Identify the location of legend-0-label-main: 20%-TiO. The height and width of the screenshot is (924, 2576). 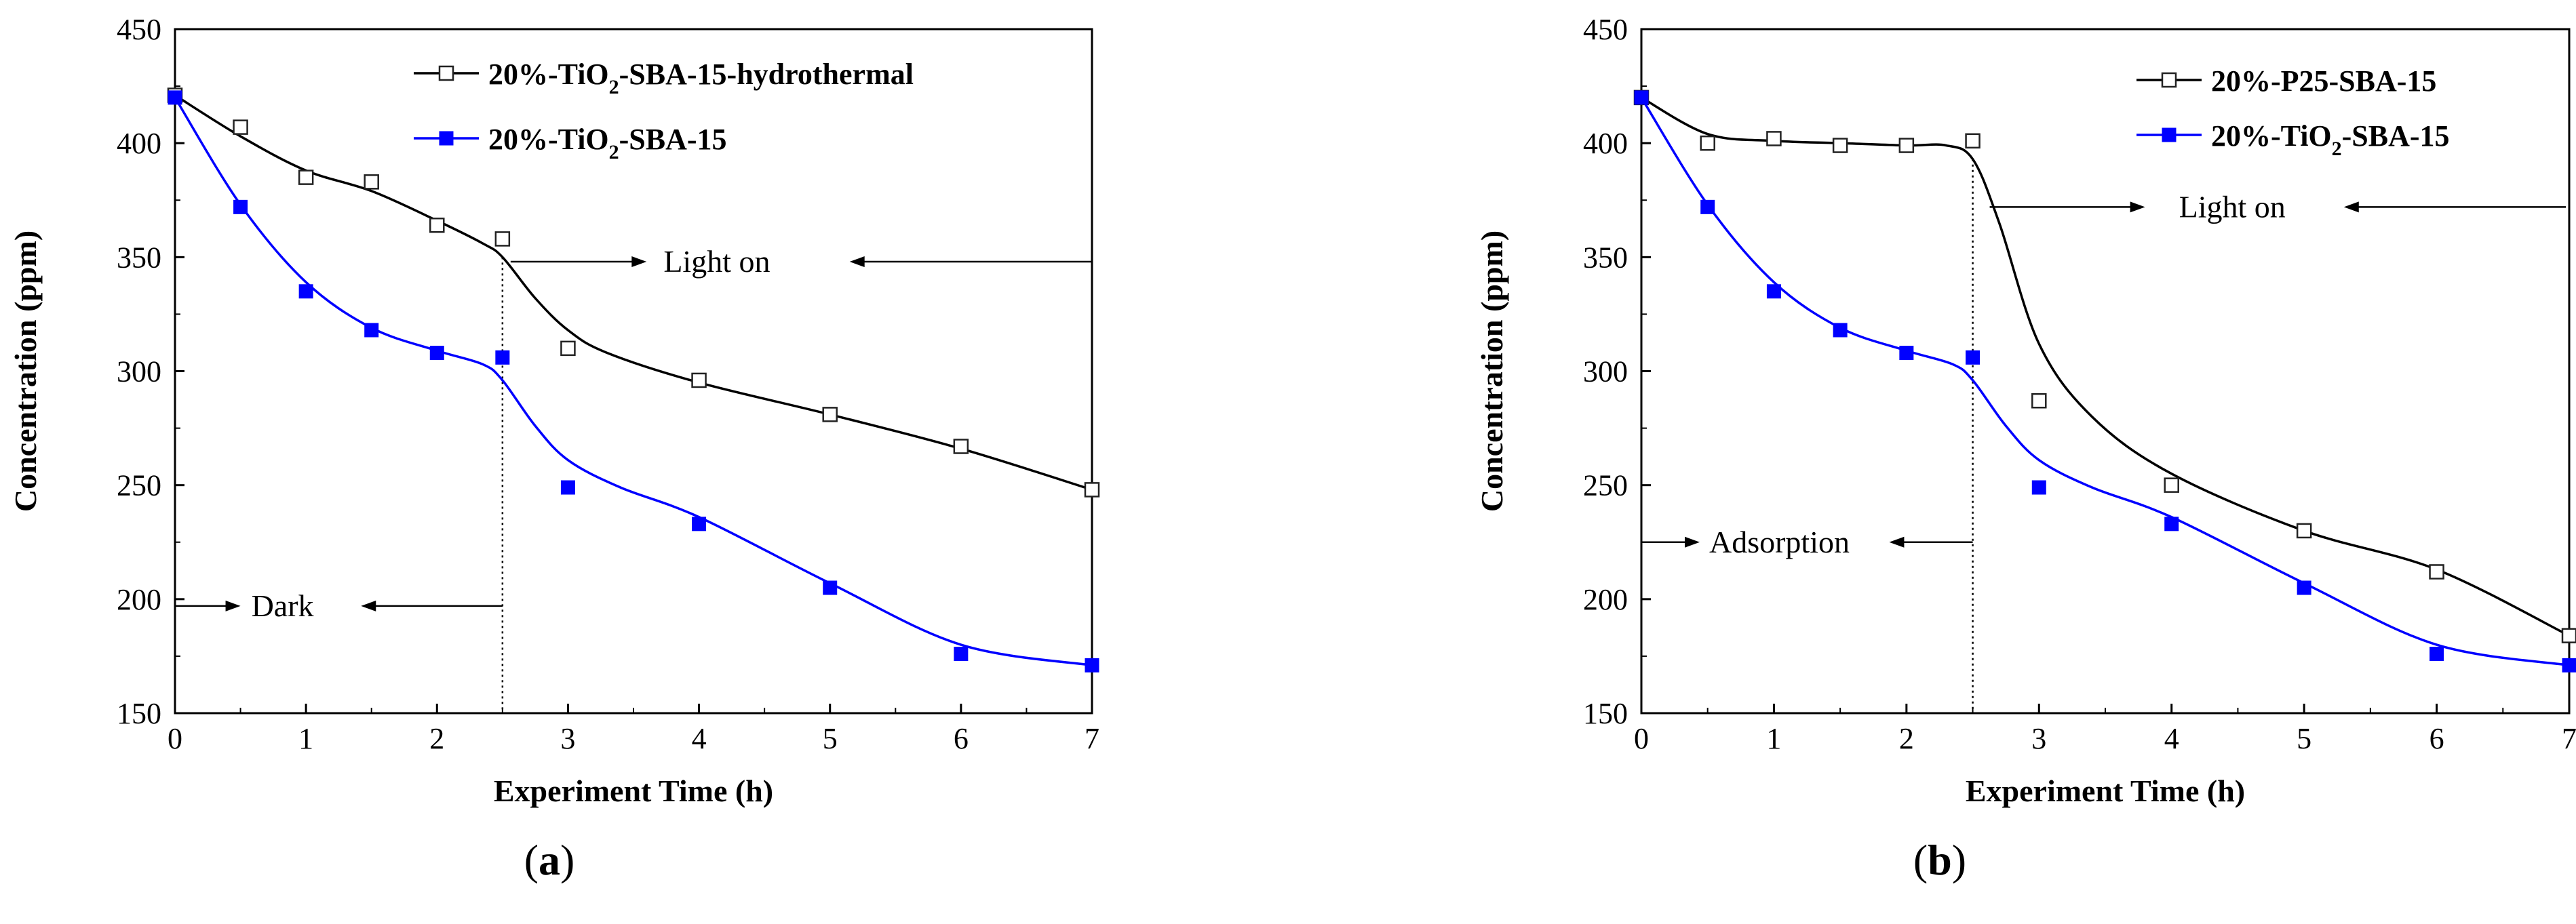
(548, 74).